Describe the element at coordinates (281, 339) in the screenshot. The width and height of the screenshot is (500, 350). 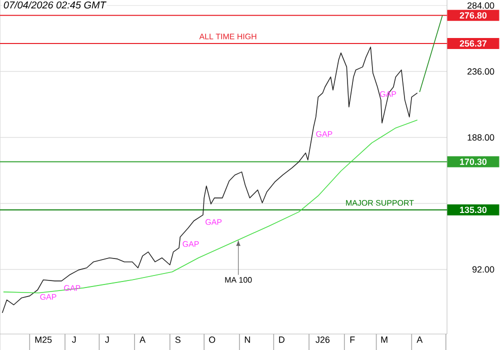
I see `x-tick-label: D` at that location.